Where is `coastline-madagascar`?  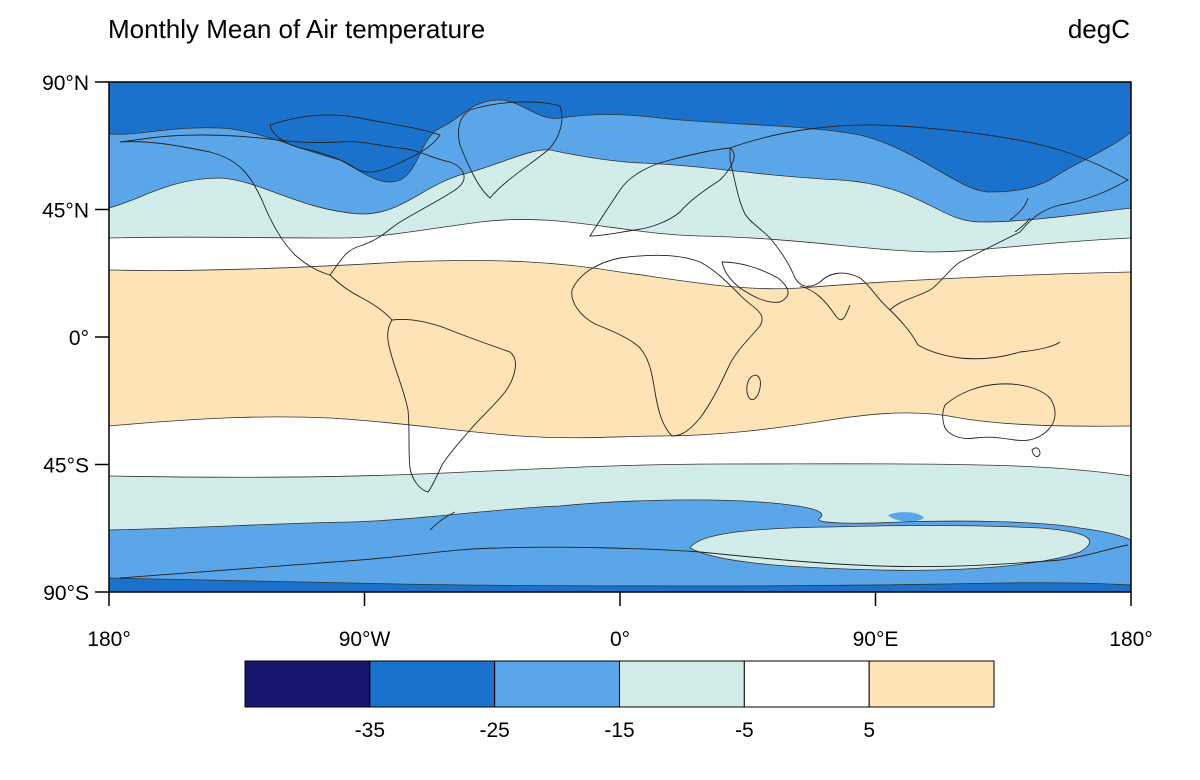 coastline-madagascar is located at coordinates (753, 387).